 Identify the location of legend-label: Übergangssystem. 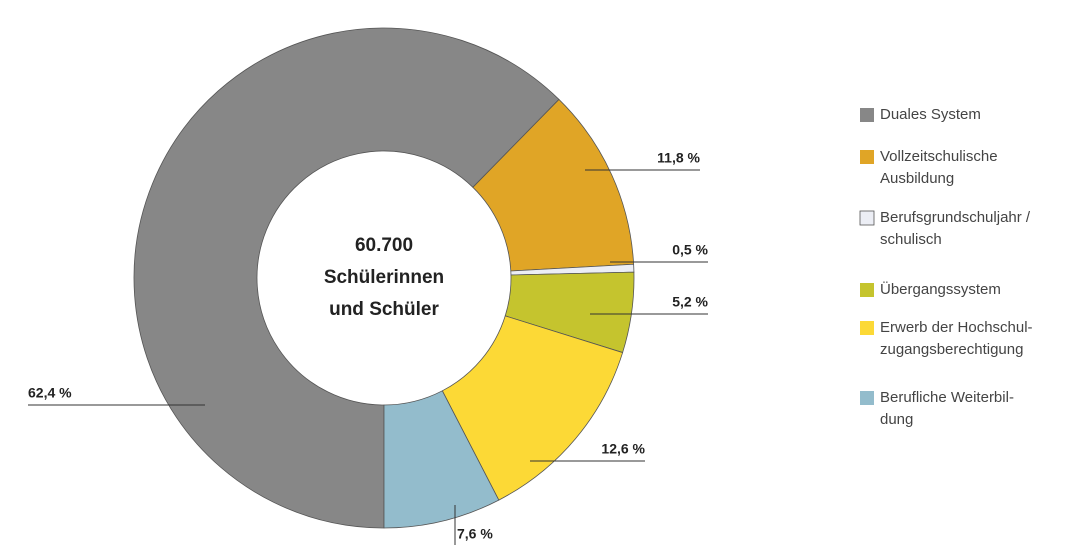
(940, 289).